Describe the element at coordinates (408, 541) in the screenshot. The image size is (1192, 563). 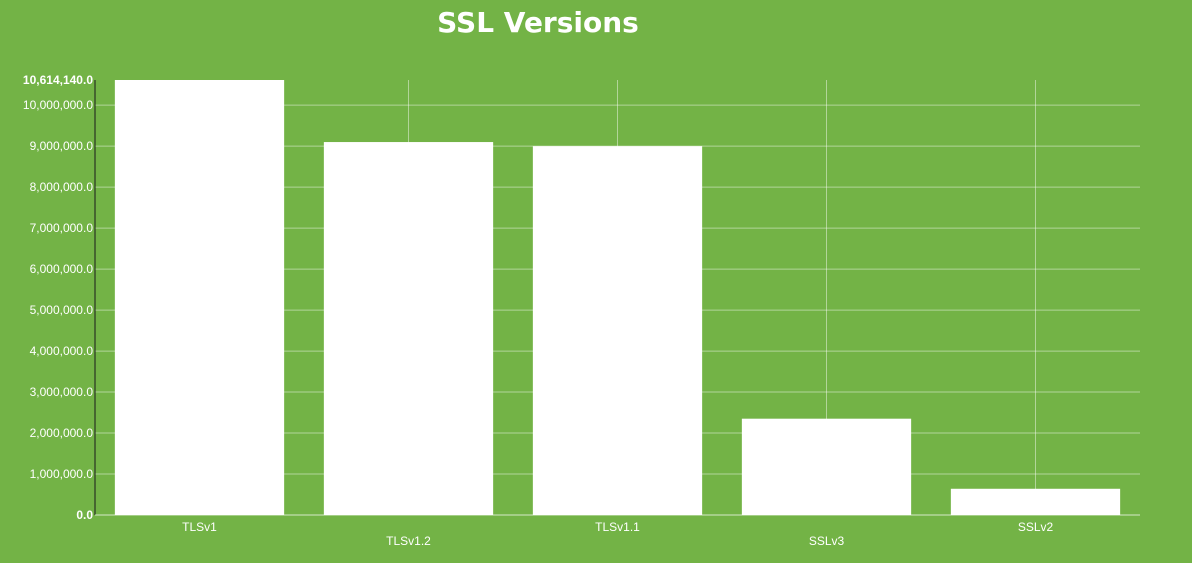
I see `x-tick-label: TLSv1.2` at that location.